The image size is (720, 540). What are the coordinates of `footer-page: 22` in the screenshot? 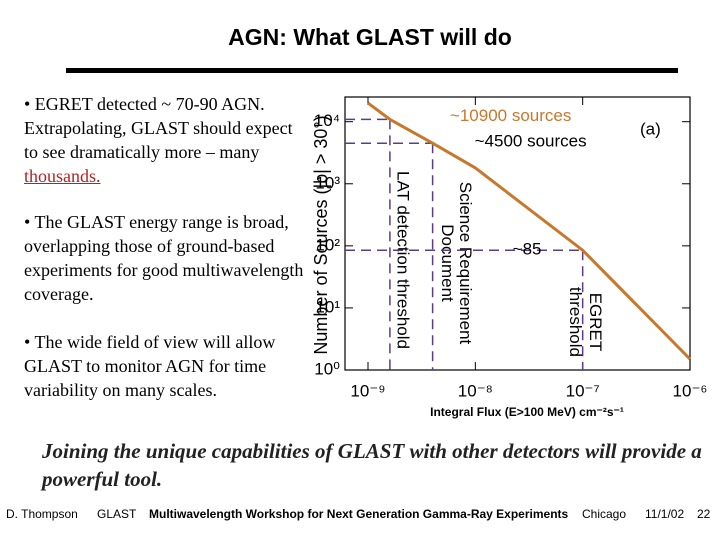 It's located at (704, 514).